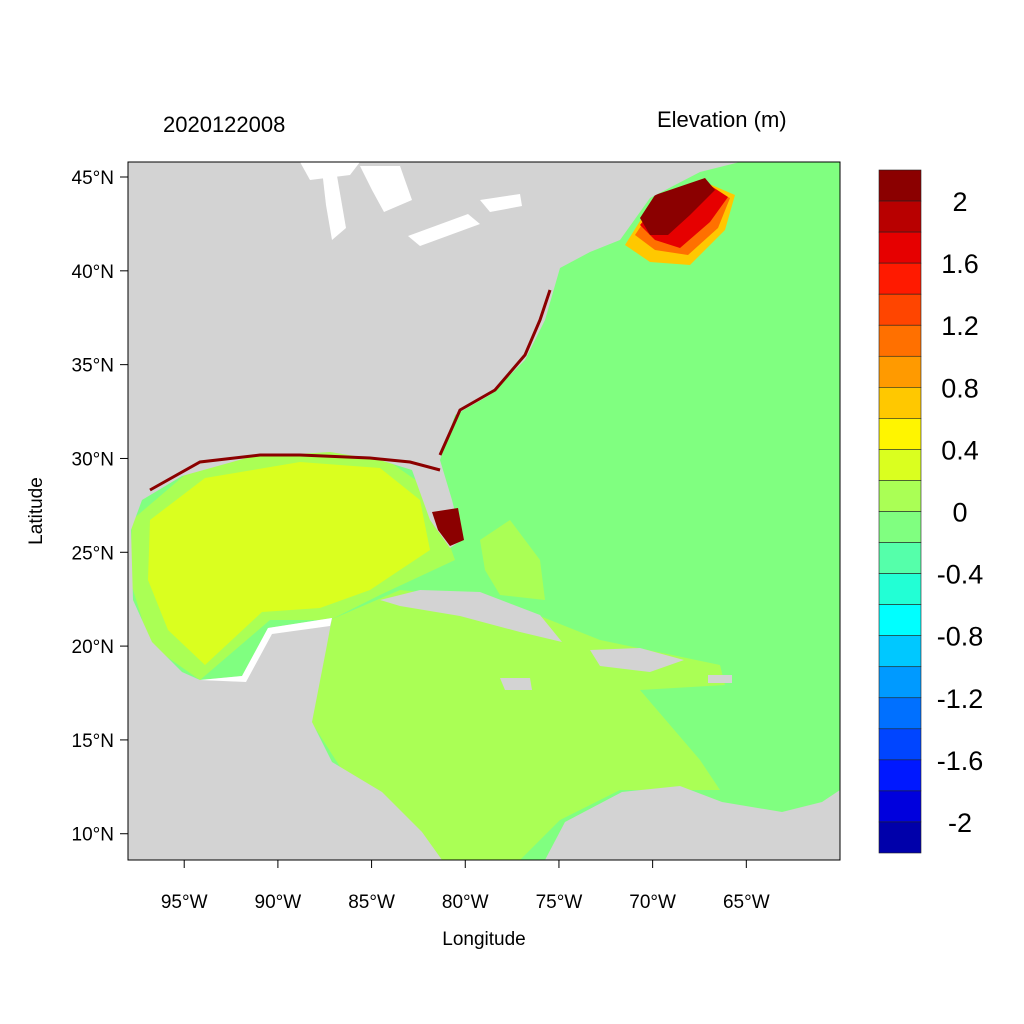 Image resolution: width=1024 pixels, height=1024 pixels. I want to click on lake-michigan, so click(334, 205).